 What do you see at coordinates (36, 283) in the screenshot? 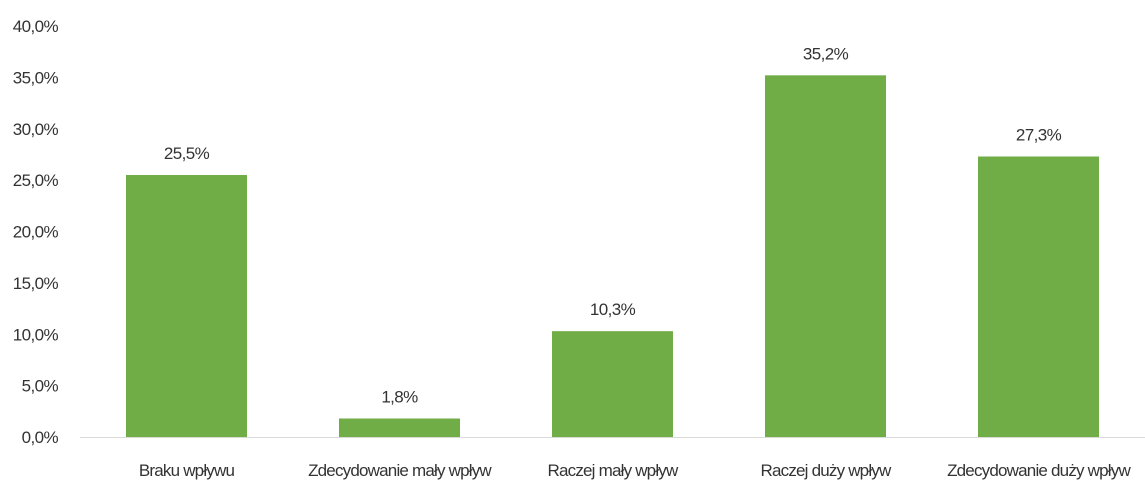
I see `y-tick-label: 15,0%` at bounding box center [36, 283].